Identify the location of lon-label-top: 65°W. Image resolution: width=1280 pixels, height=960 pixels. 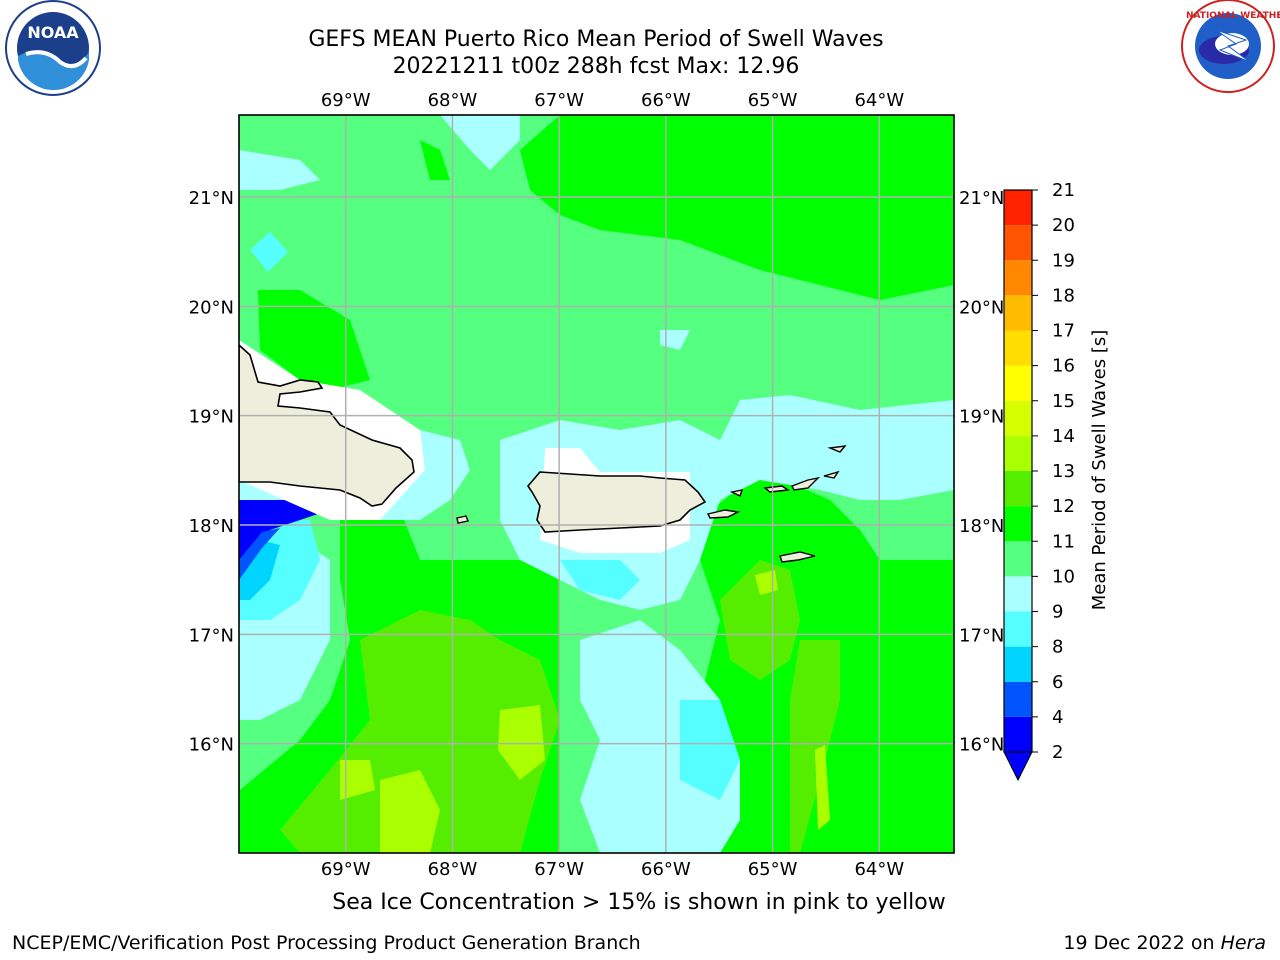
(773, 100).